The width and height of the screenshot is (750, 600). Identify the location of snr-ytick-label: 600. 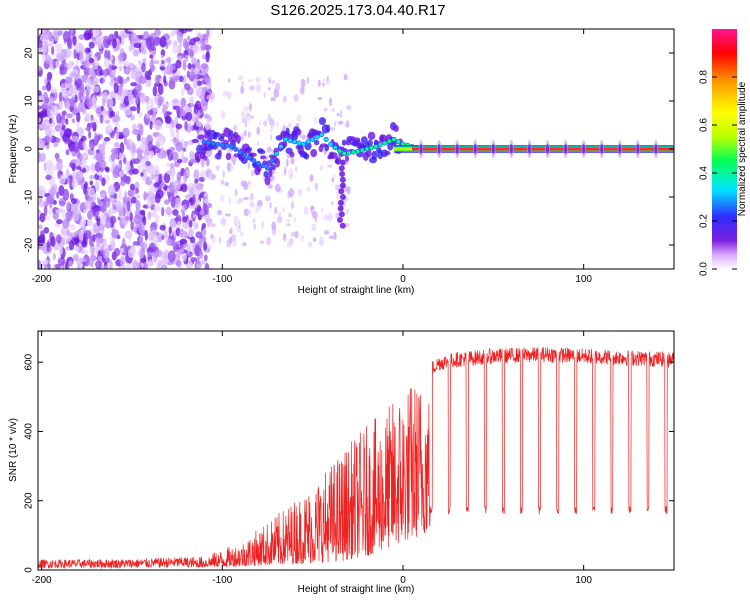
(29, 361).